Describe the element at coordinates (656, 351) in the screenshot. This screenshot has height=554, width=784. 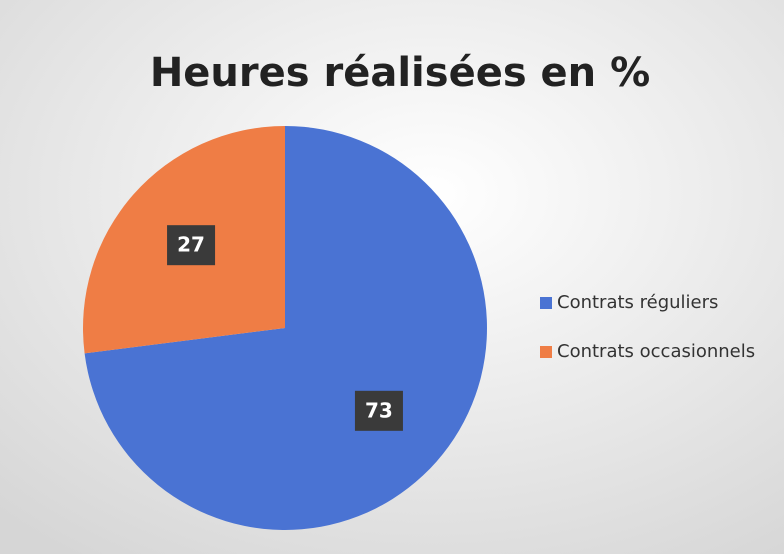
I see `legend-label: Contrats occasionnels` at that location.